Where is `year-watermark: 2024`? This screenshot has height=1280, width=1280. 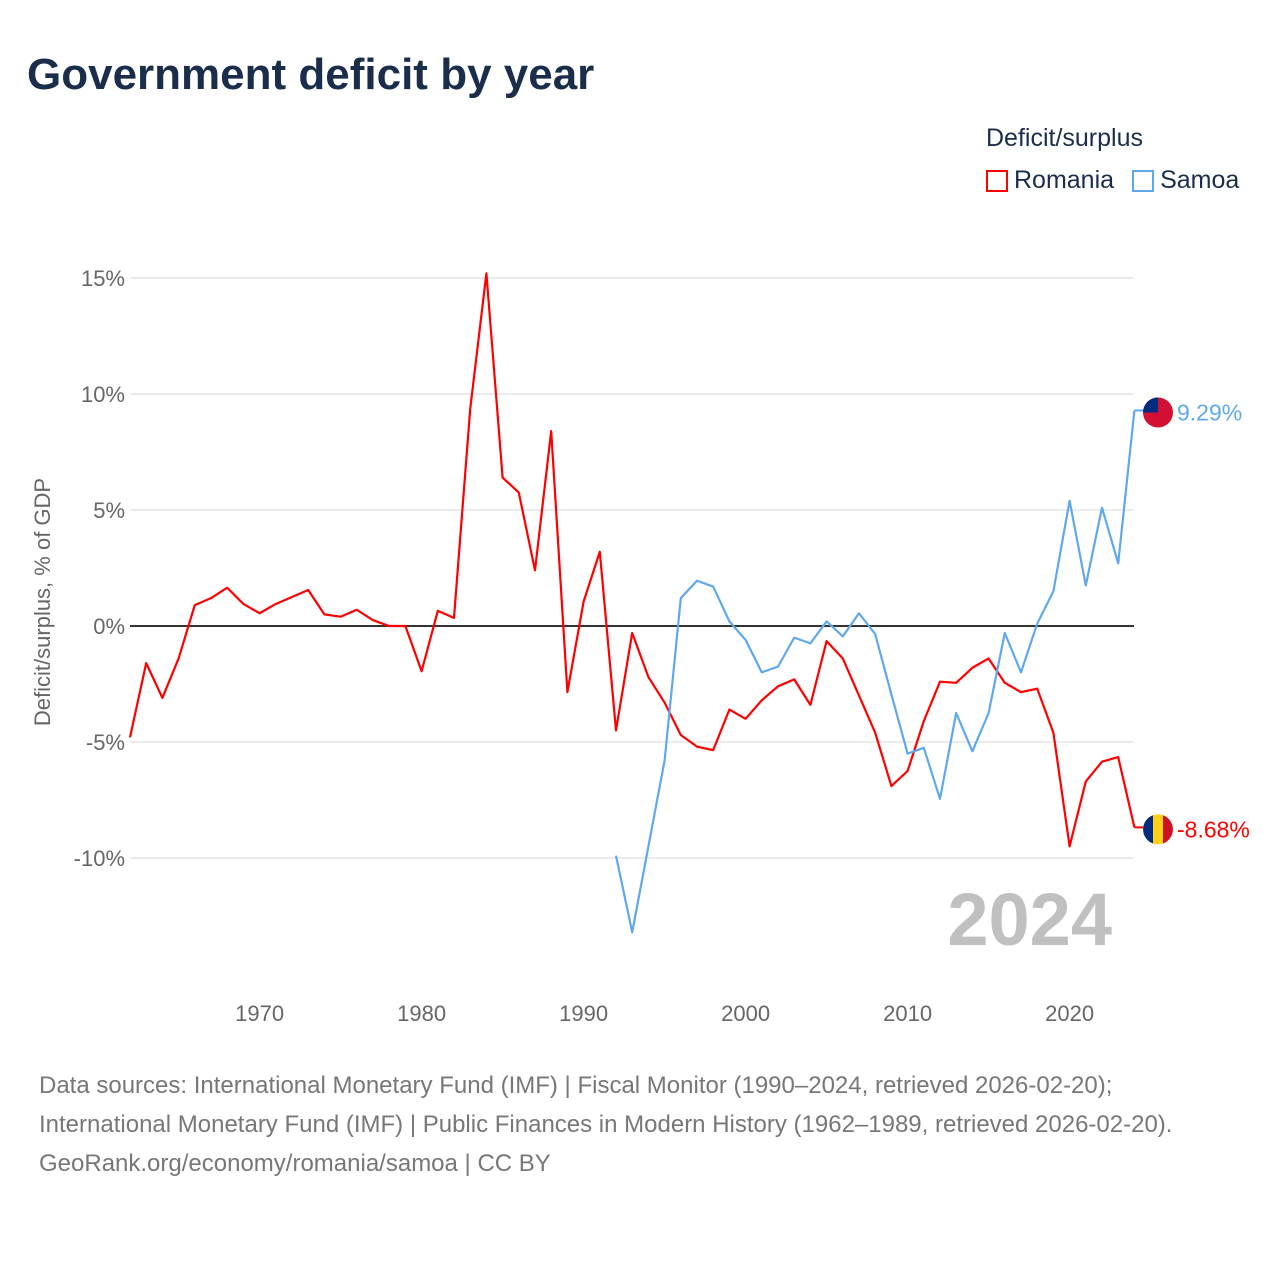 year-watermark: 2024 is located at coordinates (1029, 919).